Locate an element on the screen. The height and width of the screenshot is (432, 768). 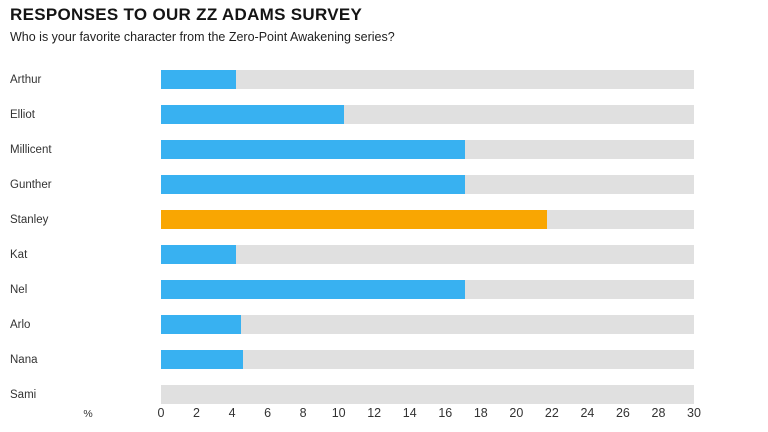
axis-tick-label: 26 is located at coordinates (622, 413).